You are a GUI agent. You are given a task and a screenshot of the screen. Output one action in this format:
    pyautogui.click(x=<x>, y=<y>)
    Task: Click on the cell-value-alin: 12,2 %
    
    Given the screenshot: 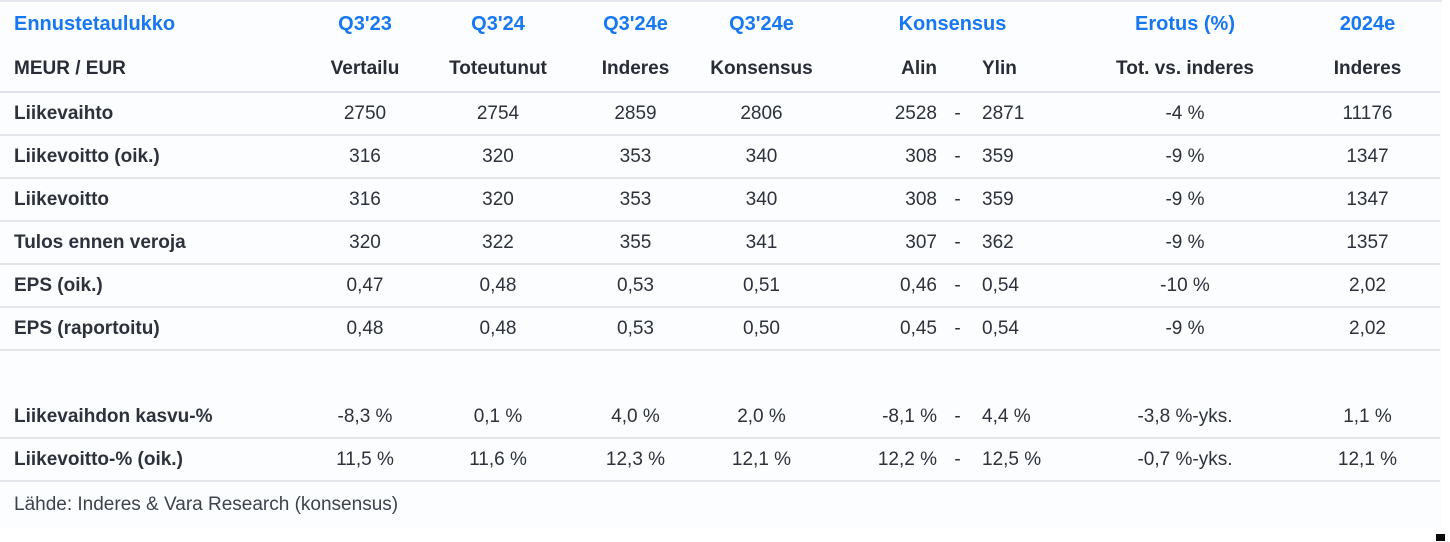 What is the action you would take?
    pyautogui.click(x=907, y=459)
    